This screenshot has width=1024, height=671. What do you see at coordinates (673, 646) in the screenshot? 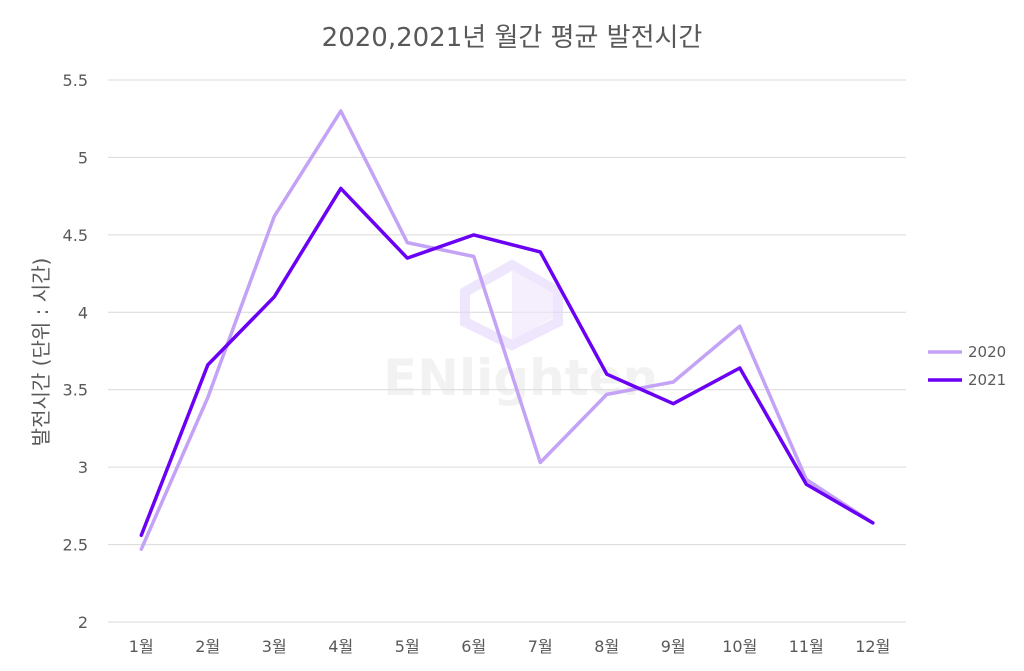
I see `x-tick-label: 9월` at bounding box center [673, 646].